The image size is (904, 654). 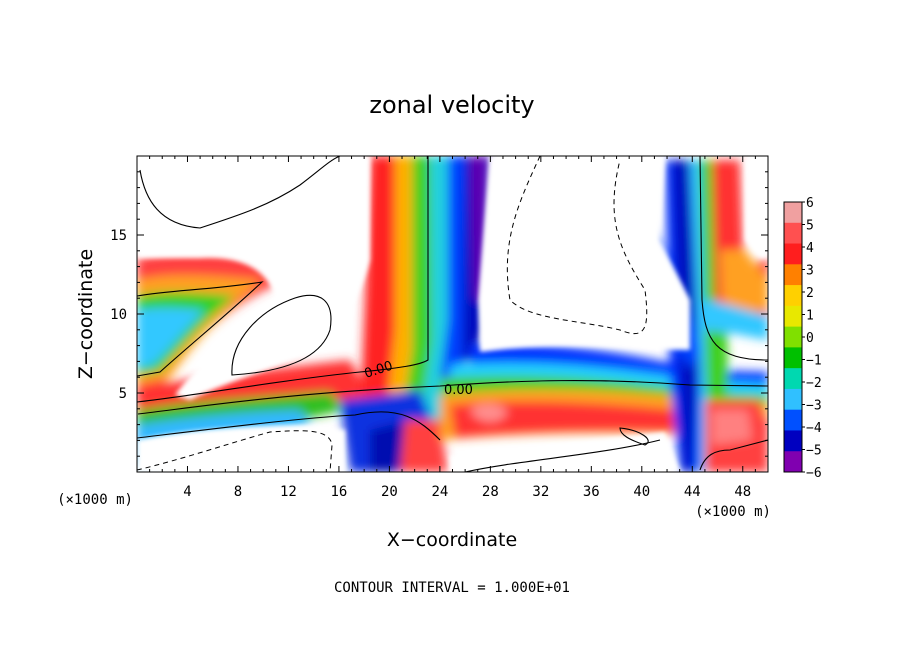 What do you see at coordinates (86, 314) in the screenshot?
I see `y-axis-title: Z−coordinate` at bounding box center [86, 314].